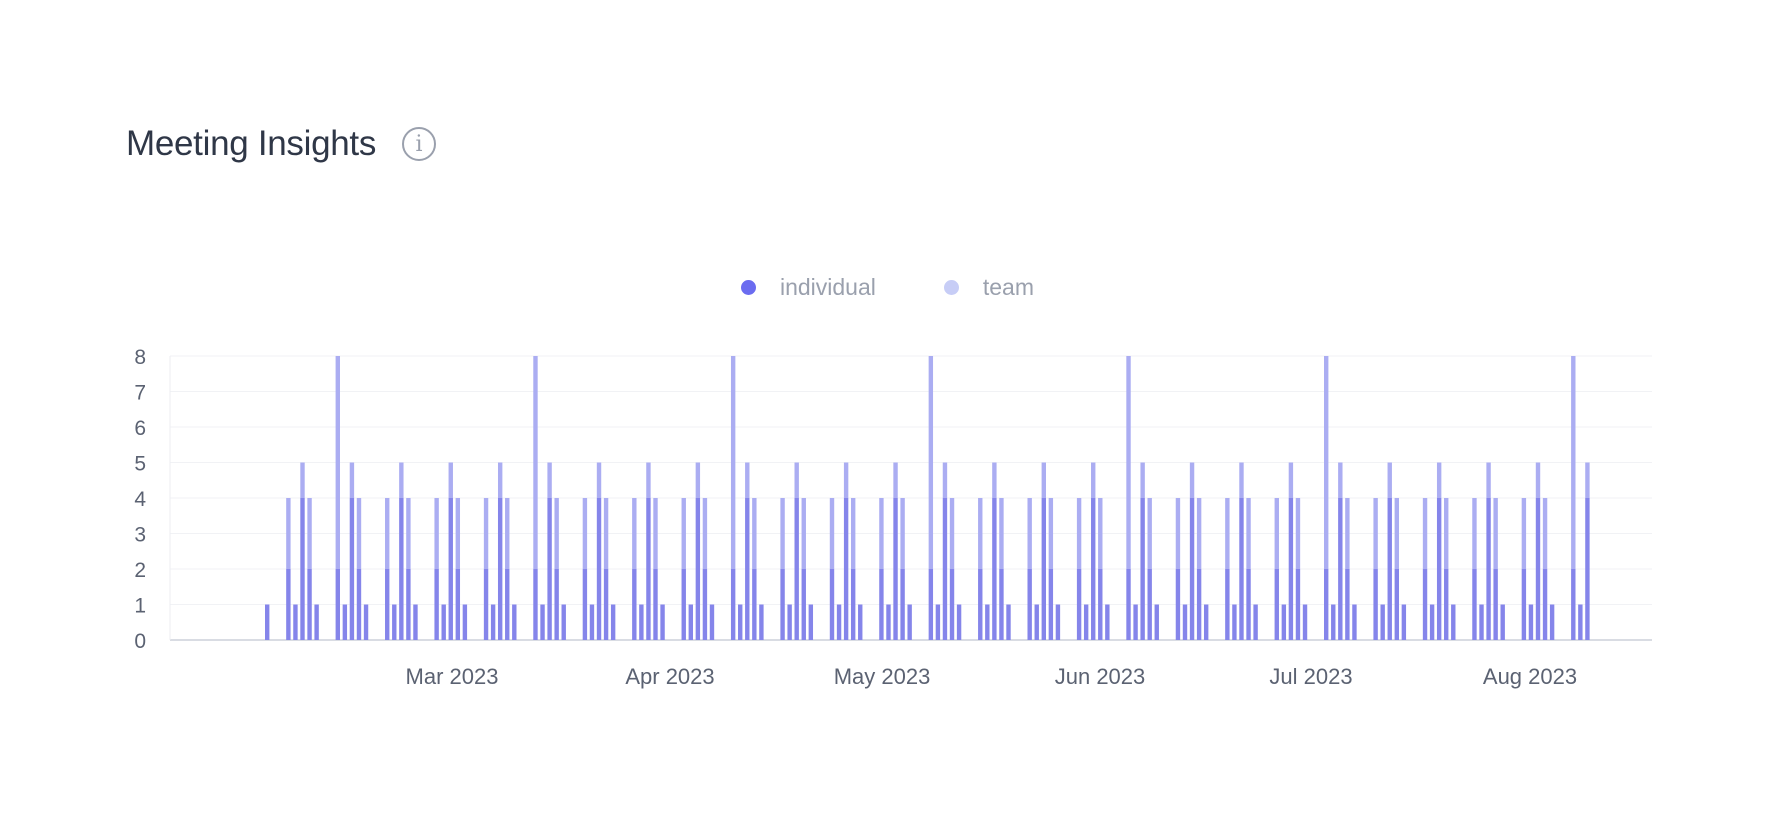  I want to click on legend-dot-individual, so click(748, 287).